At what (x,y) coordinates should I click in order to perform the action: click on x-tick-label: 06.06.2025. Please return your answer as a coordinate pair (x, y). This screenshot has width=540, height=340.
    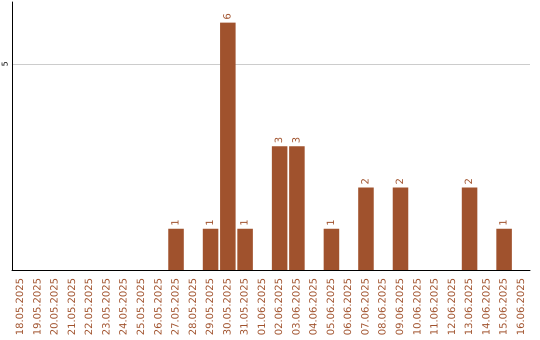
    Looking at the image, I should click on (348, 307).